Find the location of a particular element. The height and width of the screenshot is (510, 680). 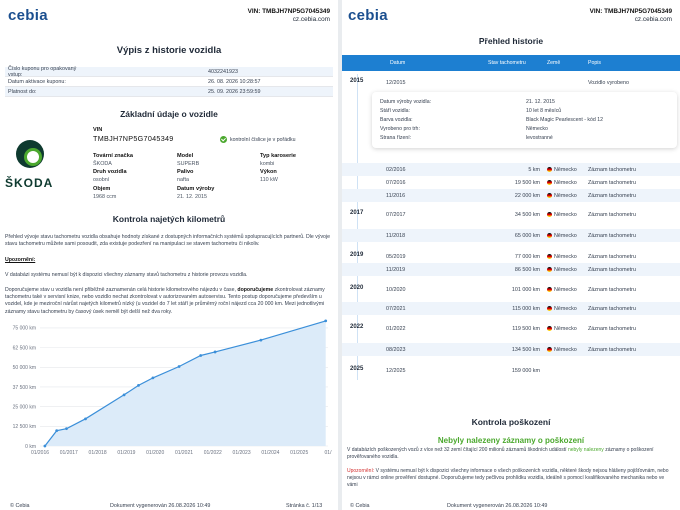

spec-label: Výkon is located at coordinates (268, 172).